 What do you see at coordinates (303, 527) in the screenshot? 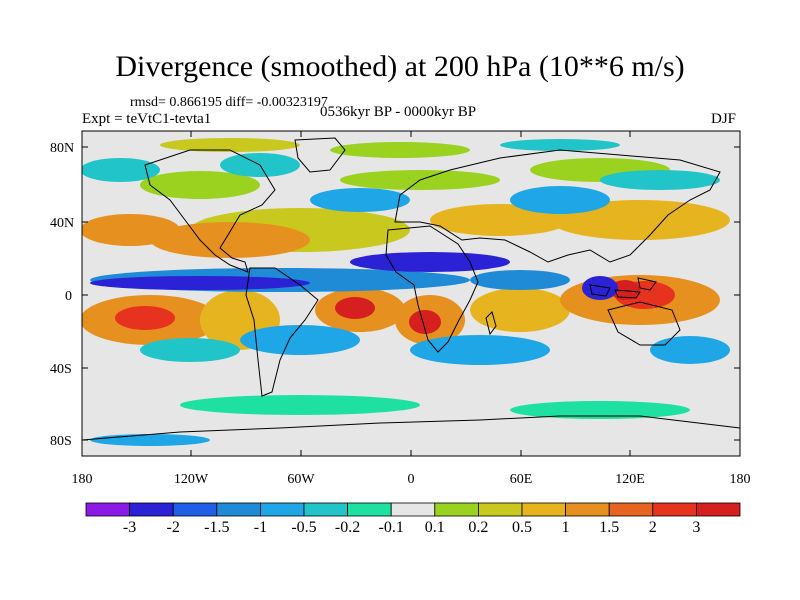
I see `colorbar-label: -0.5` at bounding box center [303, 527].